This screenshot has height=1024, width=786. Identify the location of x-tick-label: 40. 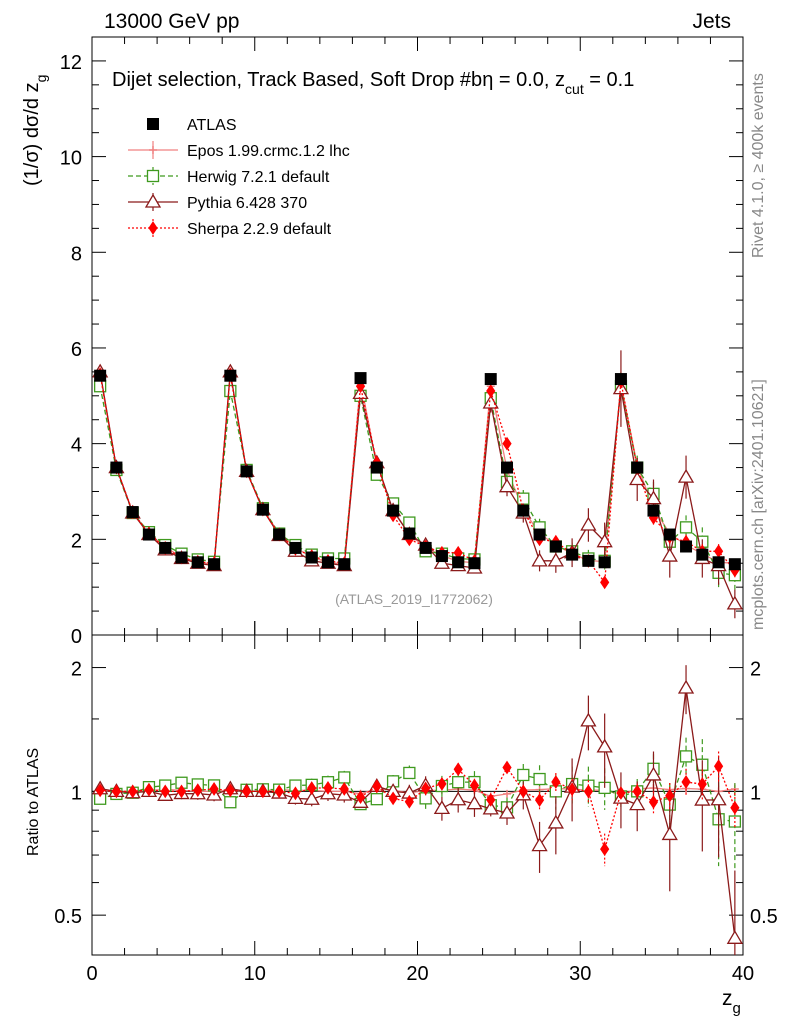
(743, 974).